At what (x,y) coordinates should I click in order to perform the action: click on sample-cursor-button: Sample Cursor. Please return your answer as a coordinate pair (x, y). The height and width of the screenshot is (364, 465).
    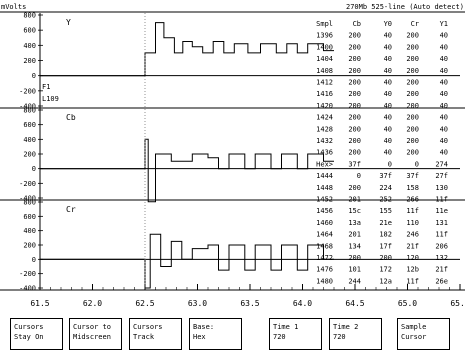
    Looking at the image, I should click on (423, 334).